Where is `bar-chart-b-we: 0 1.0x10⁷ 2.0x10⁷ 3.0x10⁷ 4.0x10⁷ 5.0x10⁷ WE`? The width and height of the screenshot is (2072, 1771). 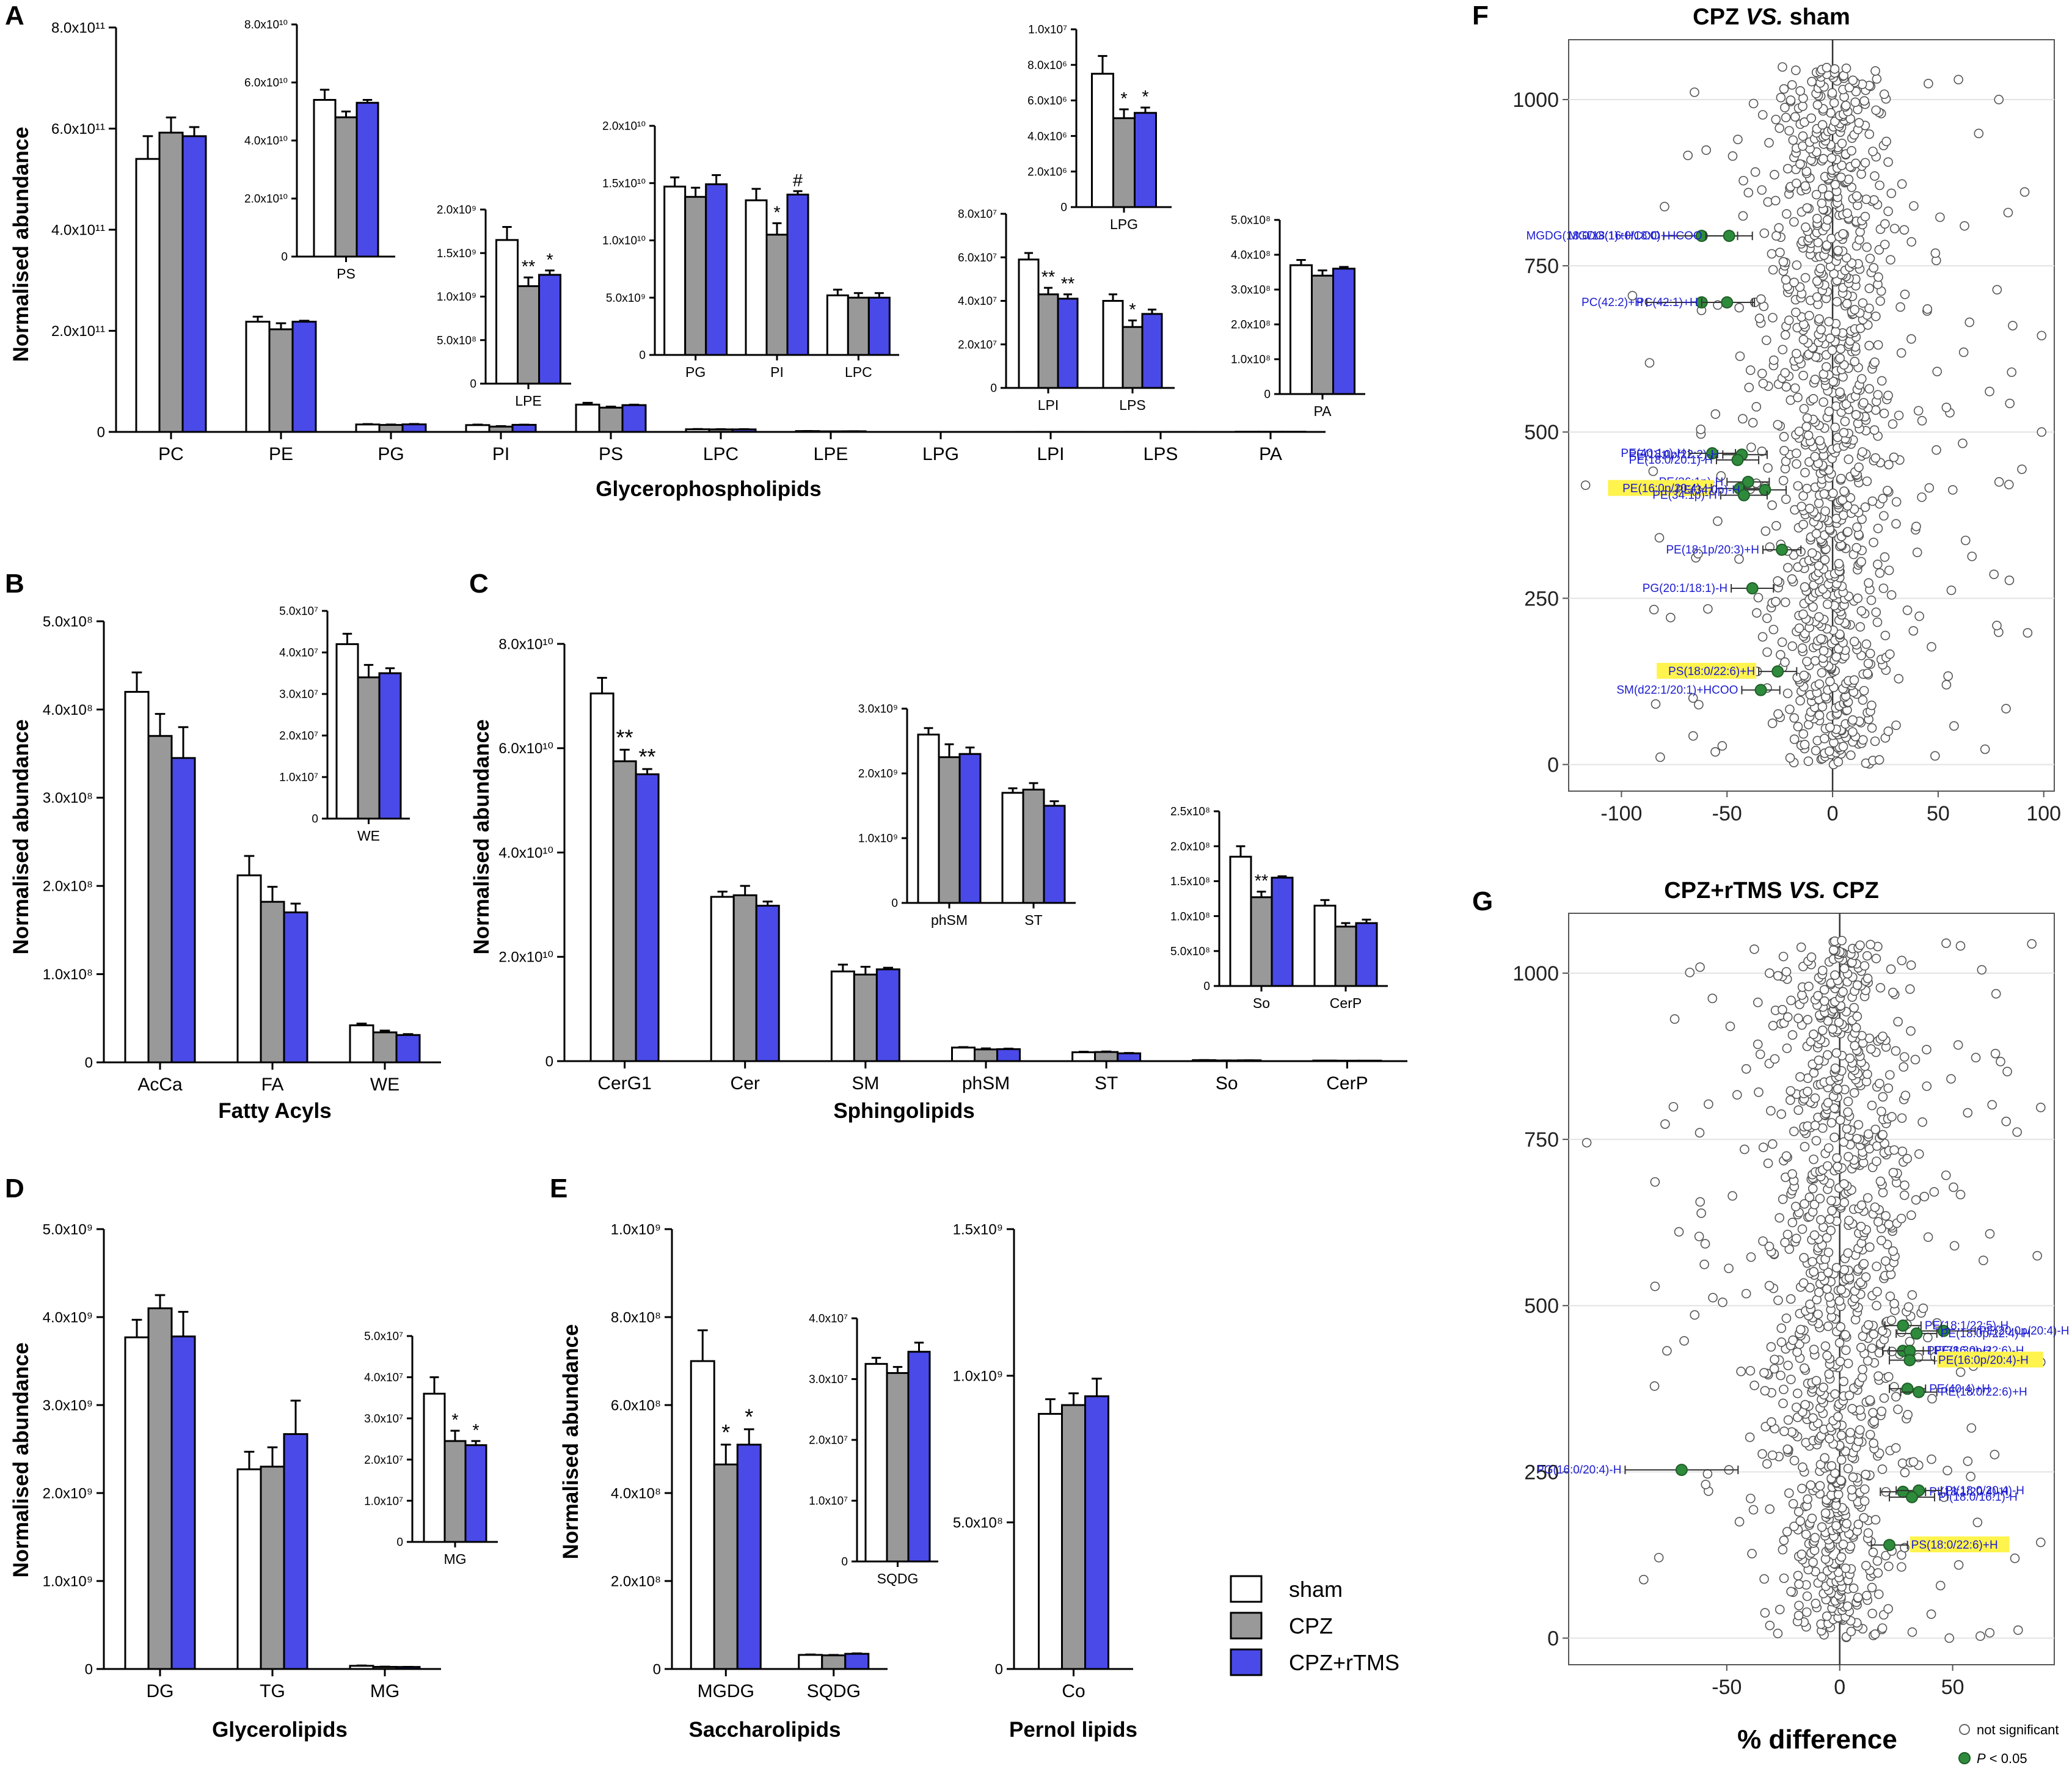
bar-chart-b-we: 0 1.0x10⁷ 2.0x10⁷ 3.0x10⁷ 4.0x10⁷ 5.0x10⁷ WE is located at coordinates (344, 724).